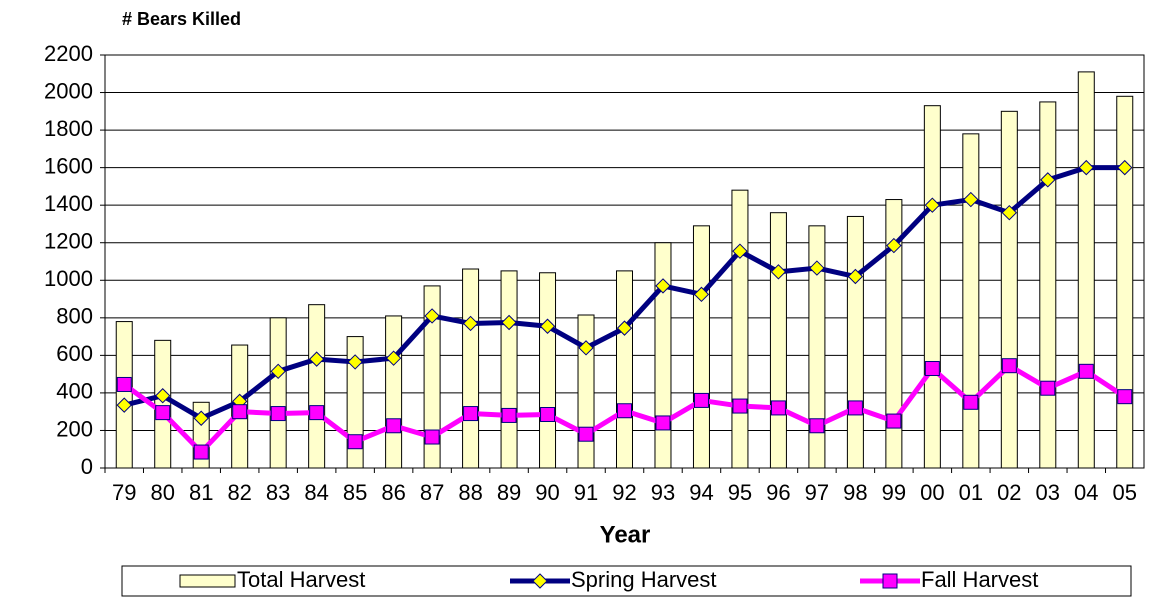 The image size is (1159, 597). I want to click on y-tick-label: 1400, so click(68, 203).